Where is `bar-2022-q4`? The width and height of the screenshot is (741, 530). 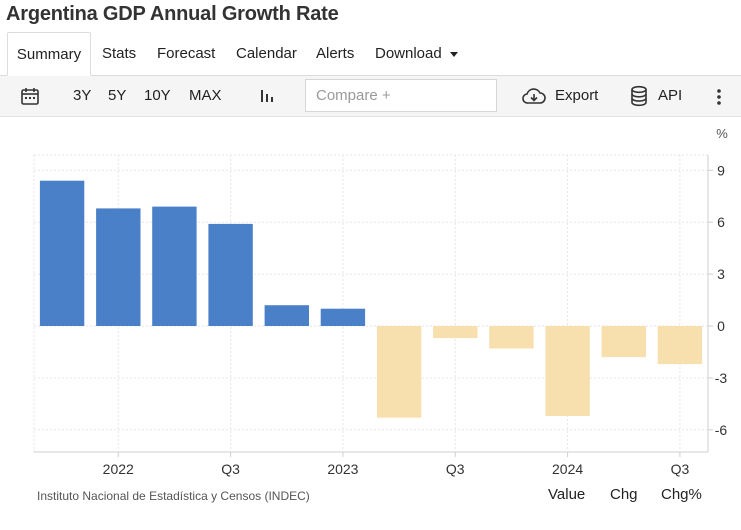
bar-2022-q4 is located at coordinates (286, 315).